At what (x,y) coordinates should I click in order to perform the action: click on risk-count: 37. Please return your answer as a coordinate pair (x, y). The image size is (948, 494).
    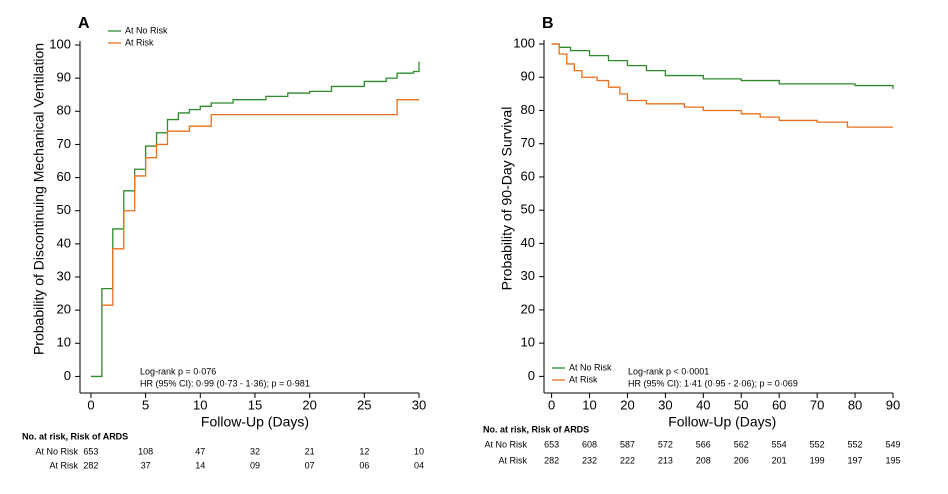
    Looking at the image, I should click on (146, 465).